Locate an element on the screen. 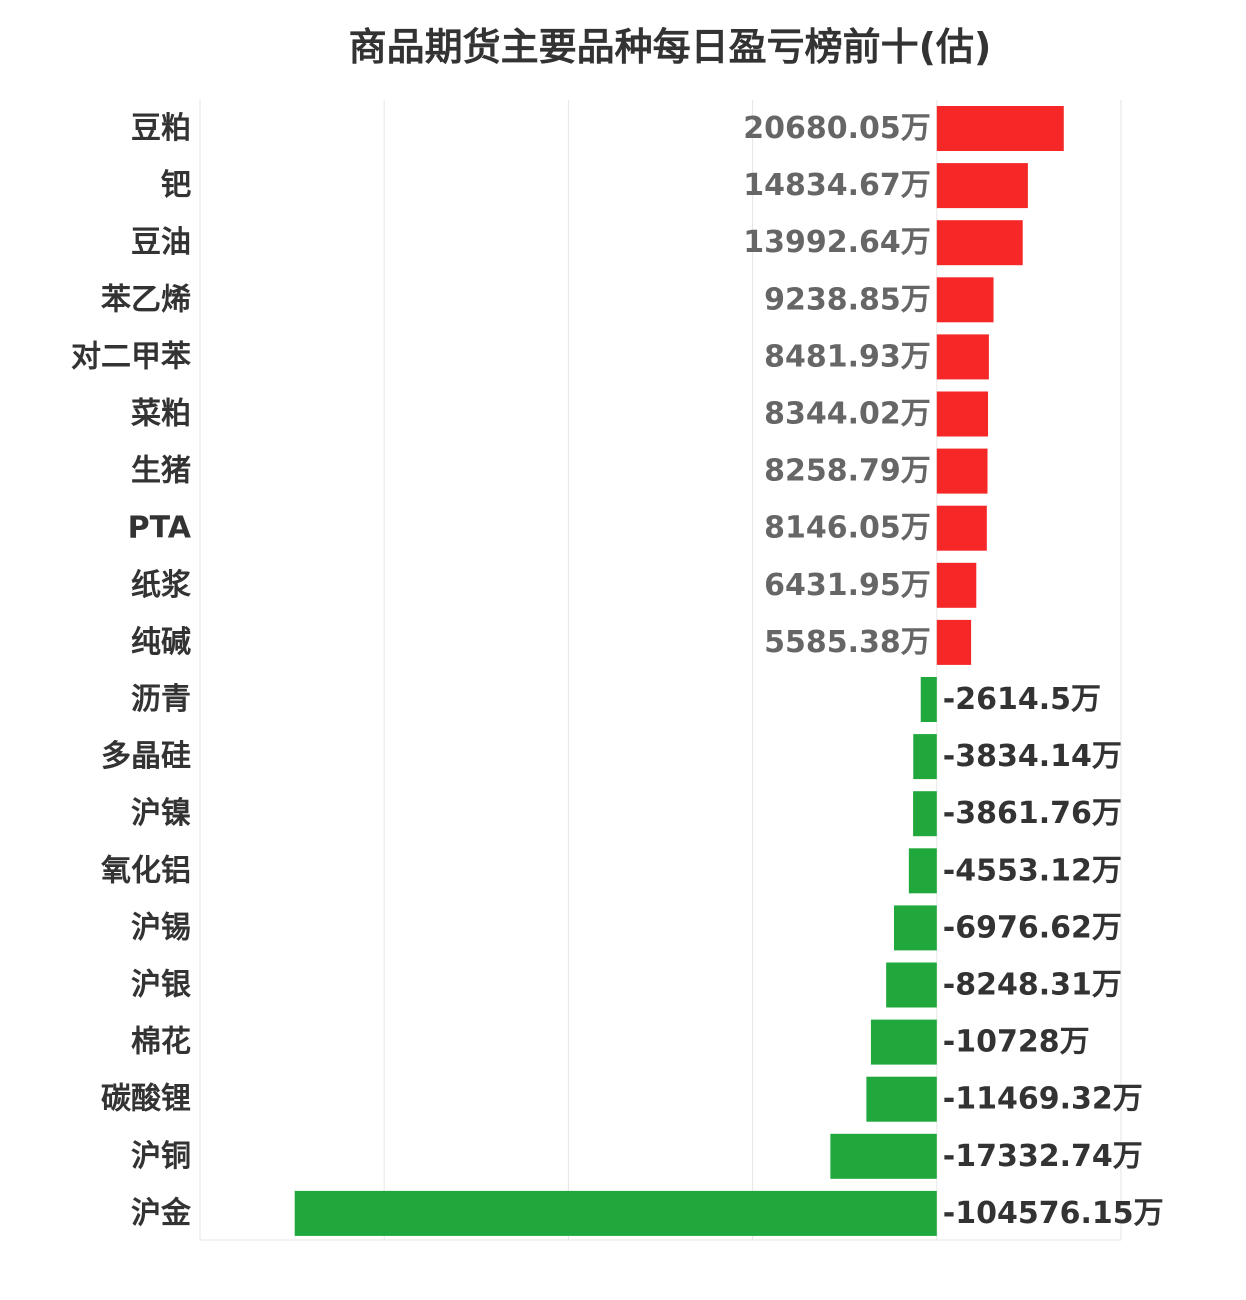 This screenshot has width=1246, height=1300. value-label-14: -6976.62万 is located at coordinates (1032, 927).